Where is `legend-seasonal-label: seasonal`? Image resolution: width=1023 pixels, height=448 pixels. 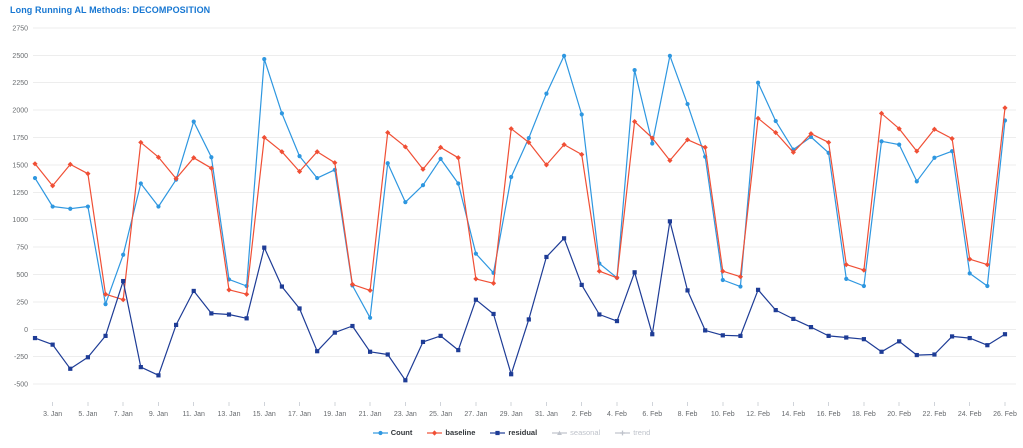 legend-seasonal-label: seasonal is located at coordinates (585, 433).